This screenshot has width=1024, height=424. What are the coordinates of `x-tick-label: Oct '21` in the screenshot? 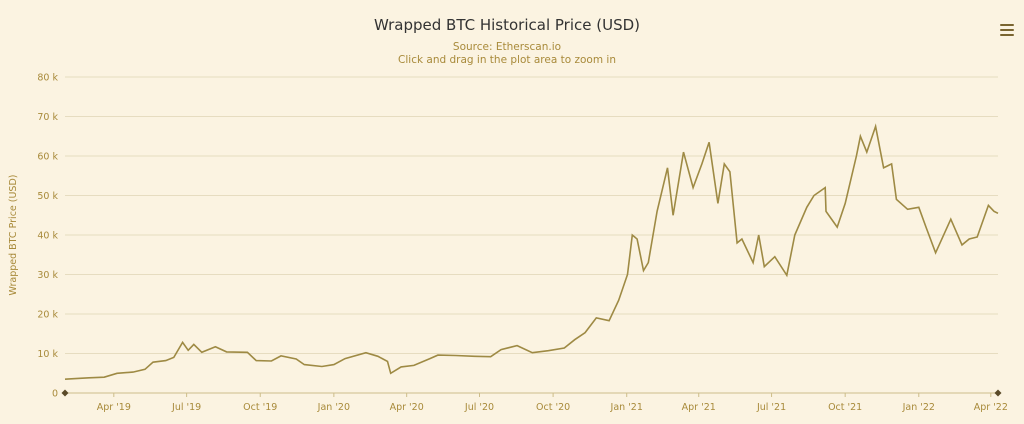 It's located at (845, 407).